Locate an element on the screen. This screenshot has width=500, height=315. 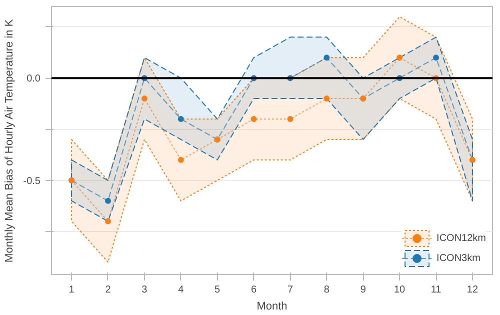
x-tick-label: 12 is located at coordinates (472, 290).